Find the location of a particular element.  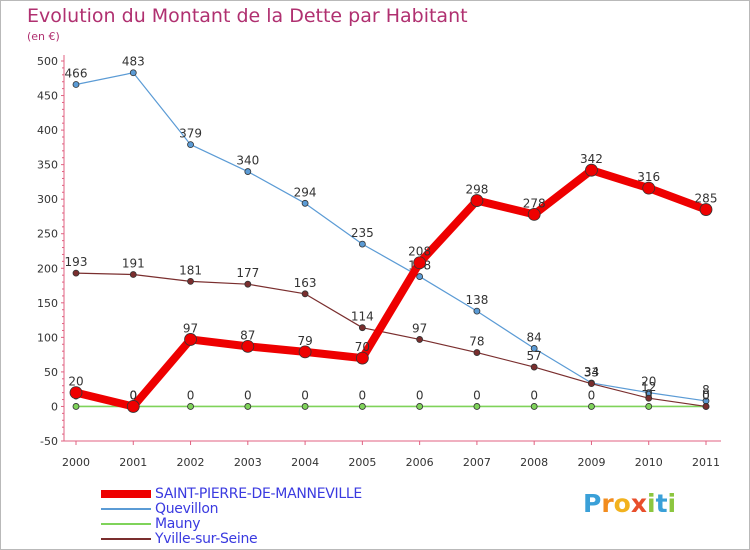

data-label-quevillon: 20 is located at coordinates (648, 382).